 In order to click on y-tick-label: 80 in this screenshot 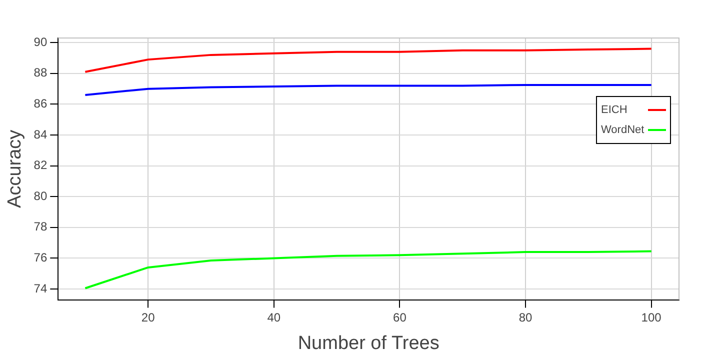, I will do `click(41, 195)`.